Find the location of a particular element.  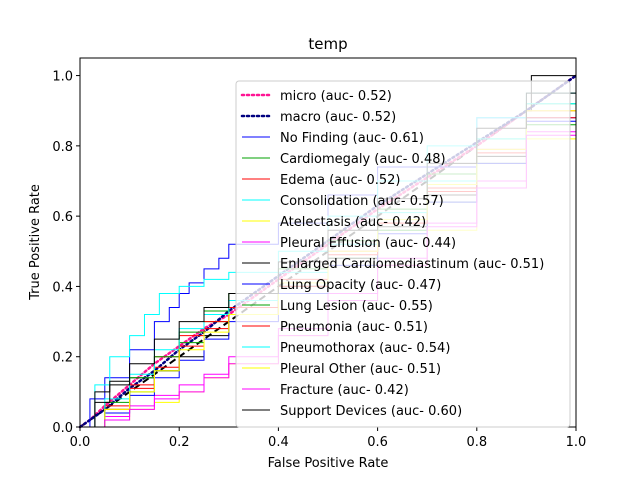

legend-entry: Pleural Other (auc- 0.51) is located at coordinates (360, 369).